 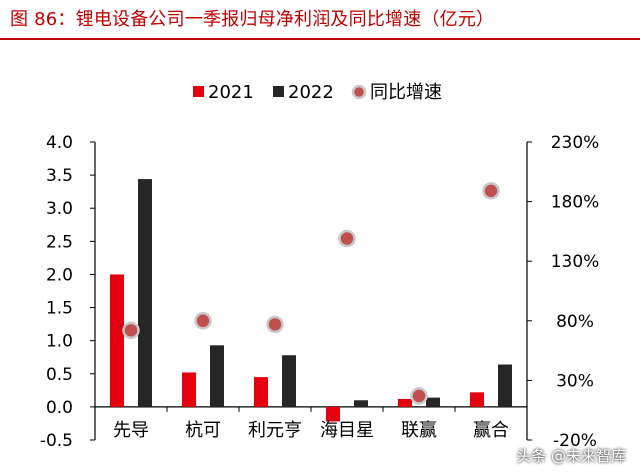 What do you see at coordinates (311, 92) in the screenshot?
I see `legend-label-2022: 2022` at bounding box center [311, 92].